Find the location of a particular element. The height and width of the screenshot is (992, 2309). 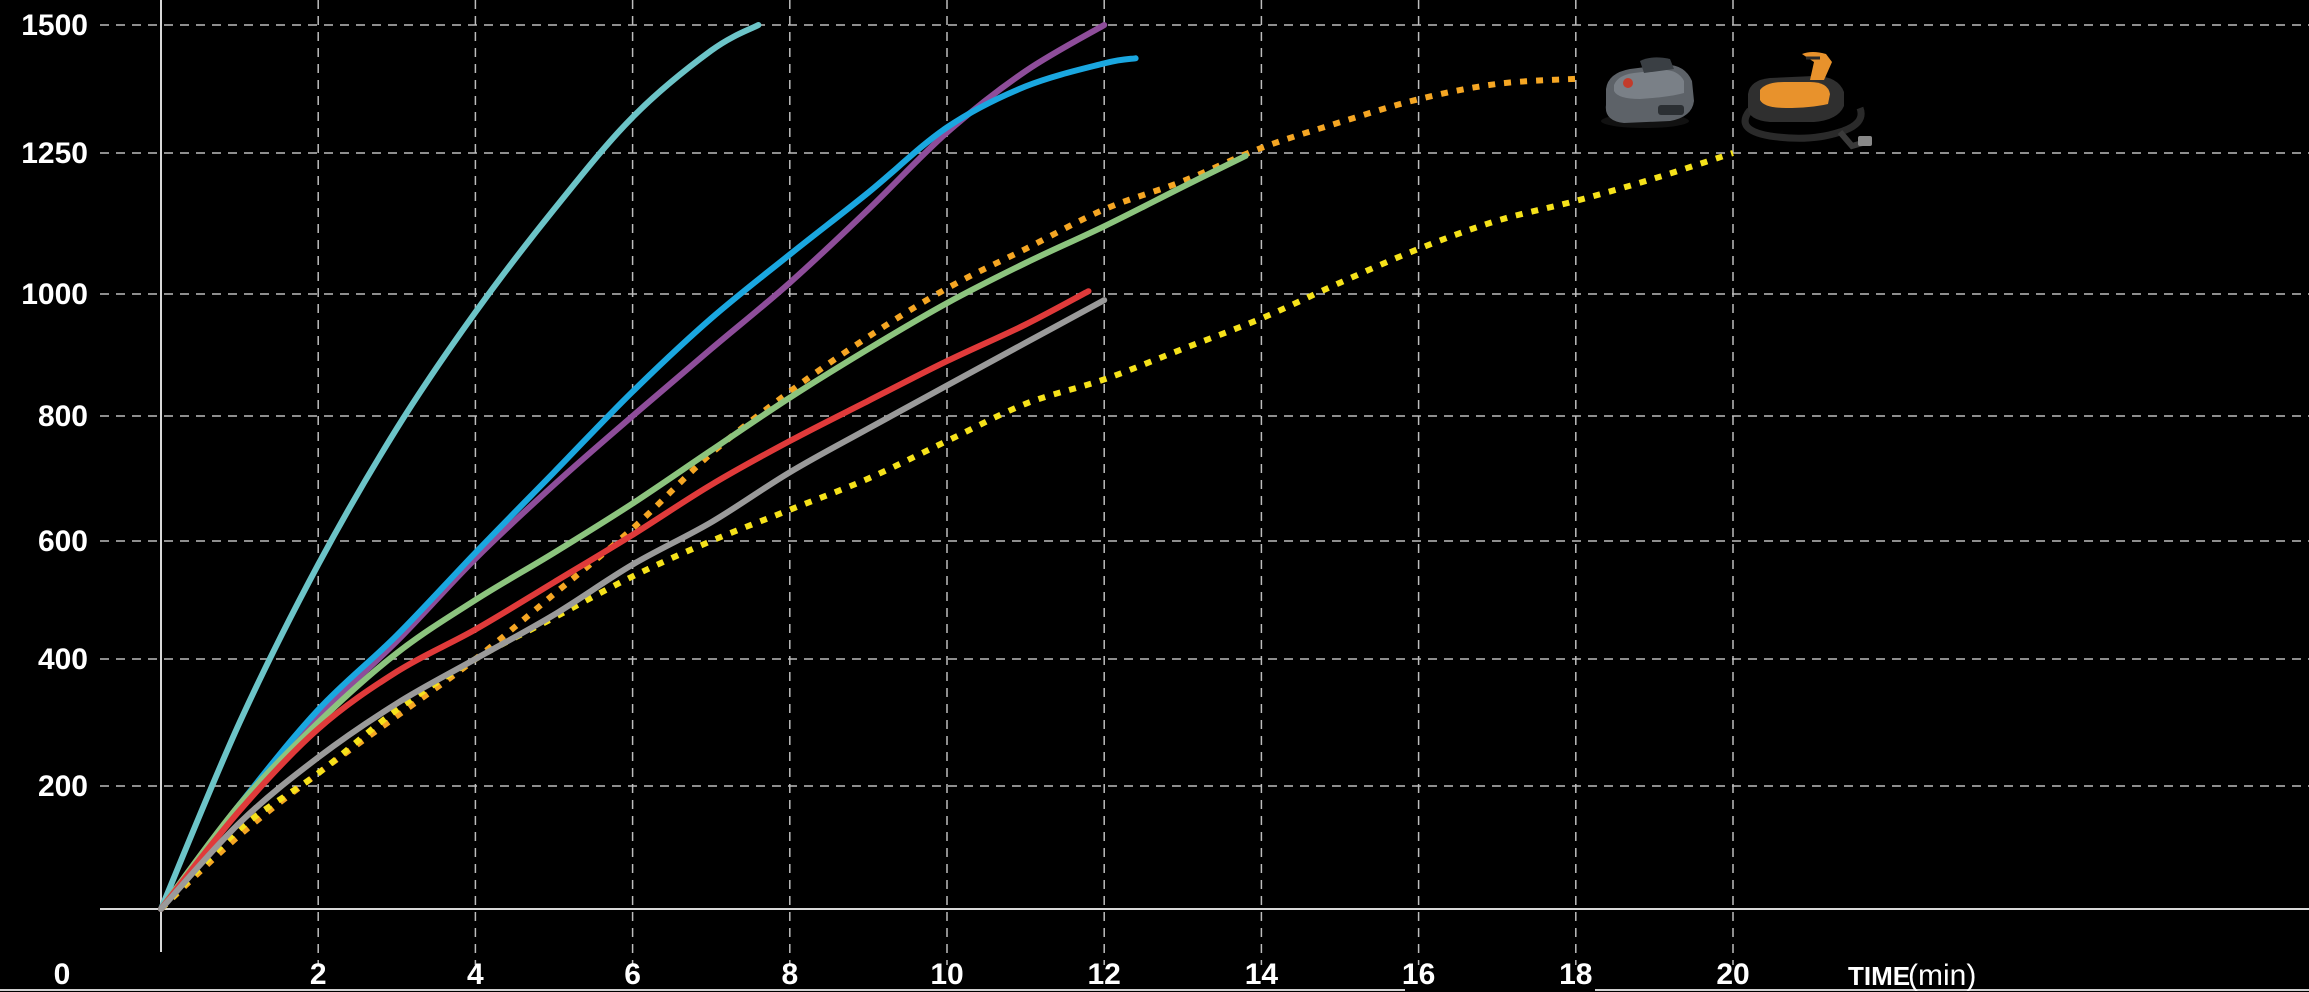

electric-pump-orange-icon is located at coordinates (1806, 101).